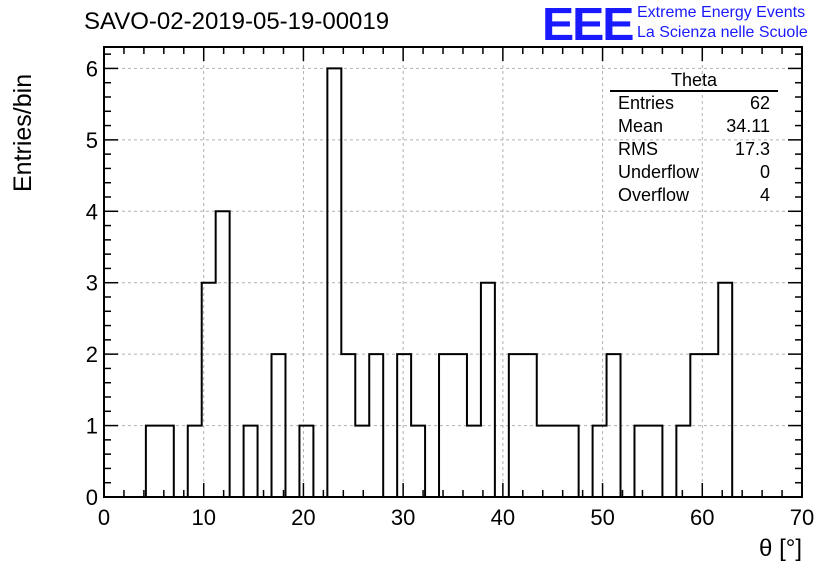  I want to click on stats-label: Underflow, so click(659, 172).